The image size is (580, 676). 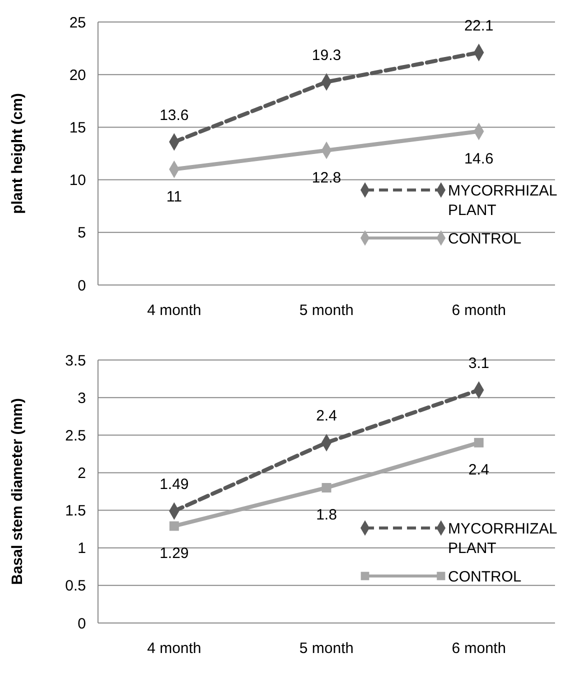 What do you see at coordinates (82, 233) in the screenshot?
I see `y-tick-label: 5` at bounding box center [82, 233].